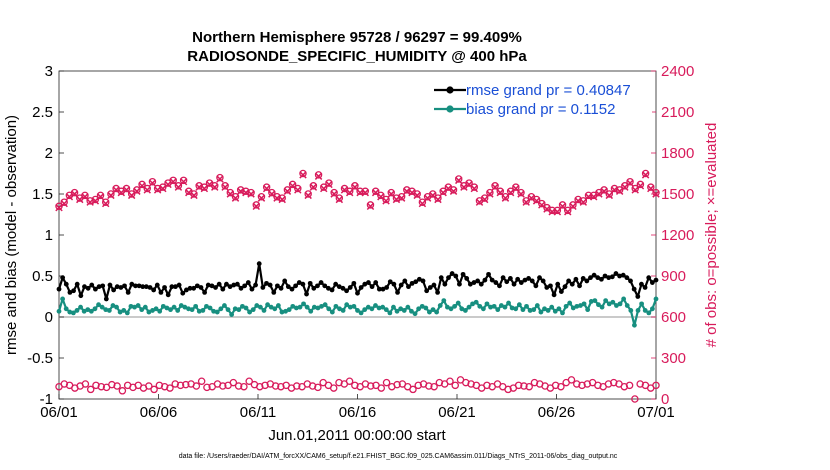 The height and width of the screenshot is (470, 830). What do you see at coordinates (677, 235) in the screenshot?
I see `y2-tick-label: 1200` at bounding box center [677, 235].